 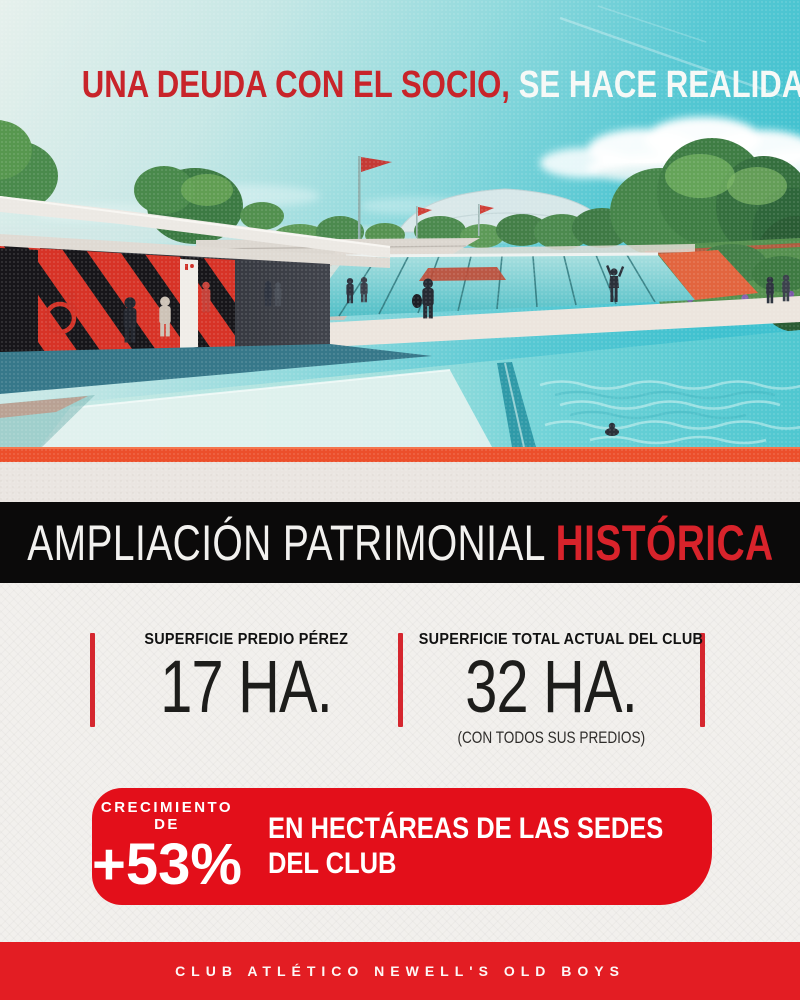 What do you see at coordinates (561, 639) in the screenshot?
I see `stat-label: SUPERFICIE TOTAL ACTUAL DEL CLUB` at bounding box center [561, 639].